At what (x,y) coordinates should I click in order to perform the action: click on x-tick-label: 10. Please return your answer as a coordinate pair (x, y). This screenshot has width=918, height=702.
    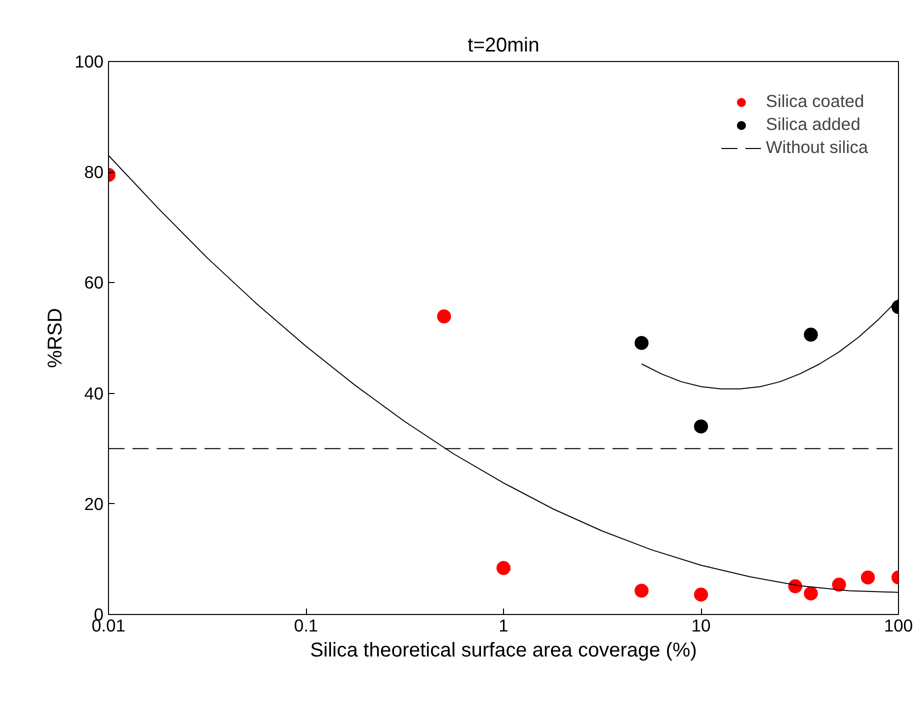
    Looking at the image, I should click on (701, 626).